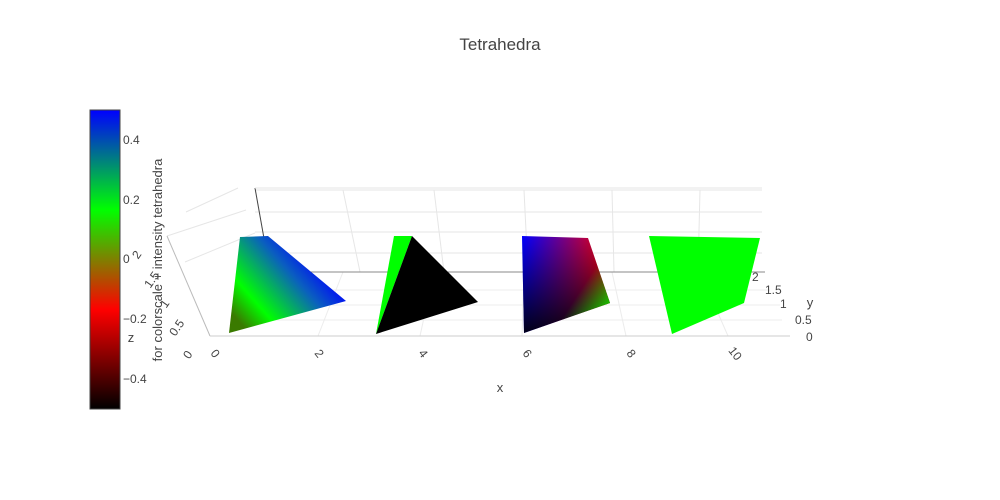 The width and height of the screenshot is (1000, 500). What do you see at coordinates (500, 387) in the screenshot?
I see `x-axis-title: x` at bounding box center [500, 387].